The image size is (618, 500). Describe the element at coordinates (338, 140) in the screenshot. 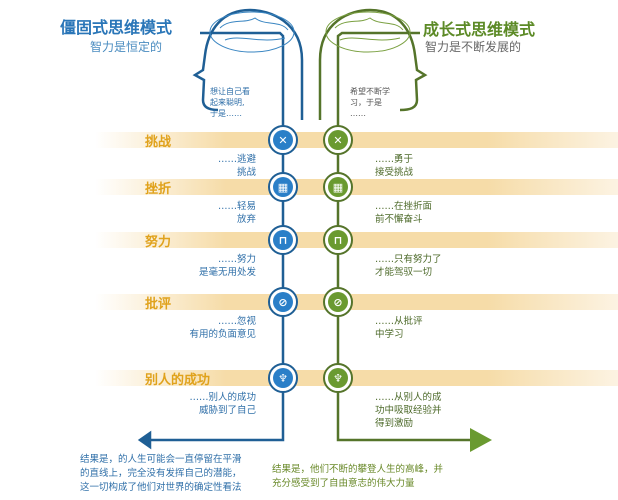

I see `growth-arrows-cross-icon: ✕` at that location.